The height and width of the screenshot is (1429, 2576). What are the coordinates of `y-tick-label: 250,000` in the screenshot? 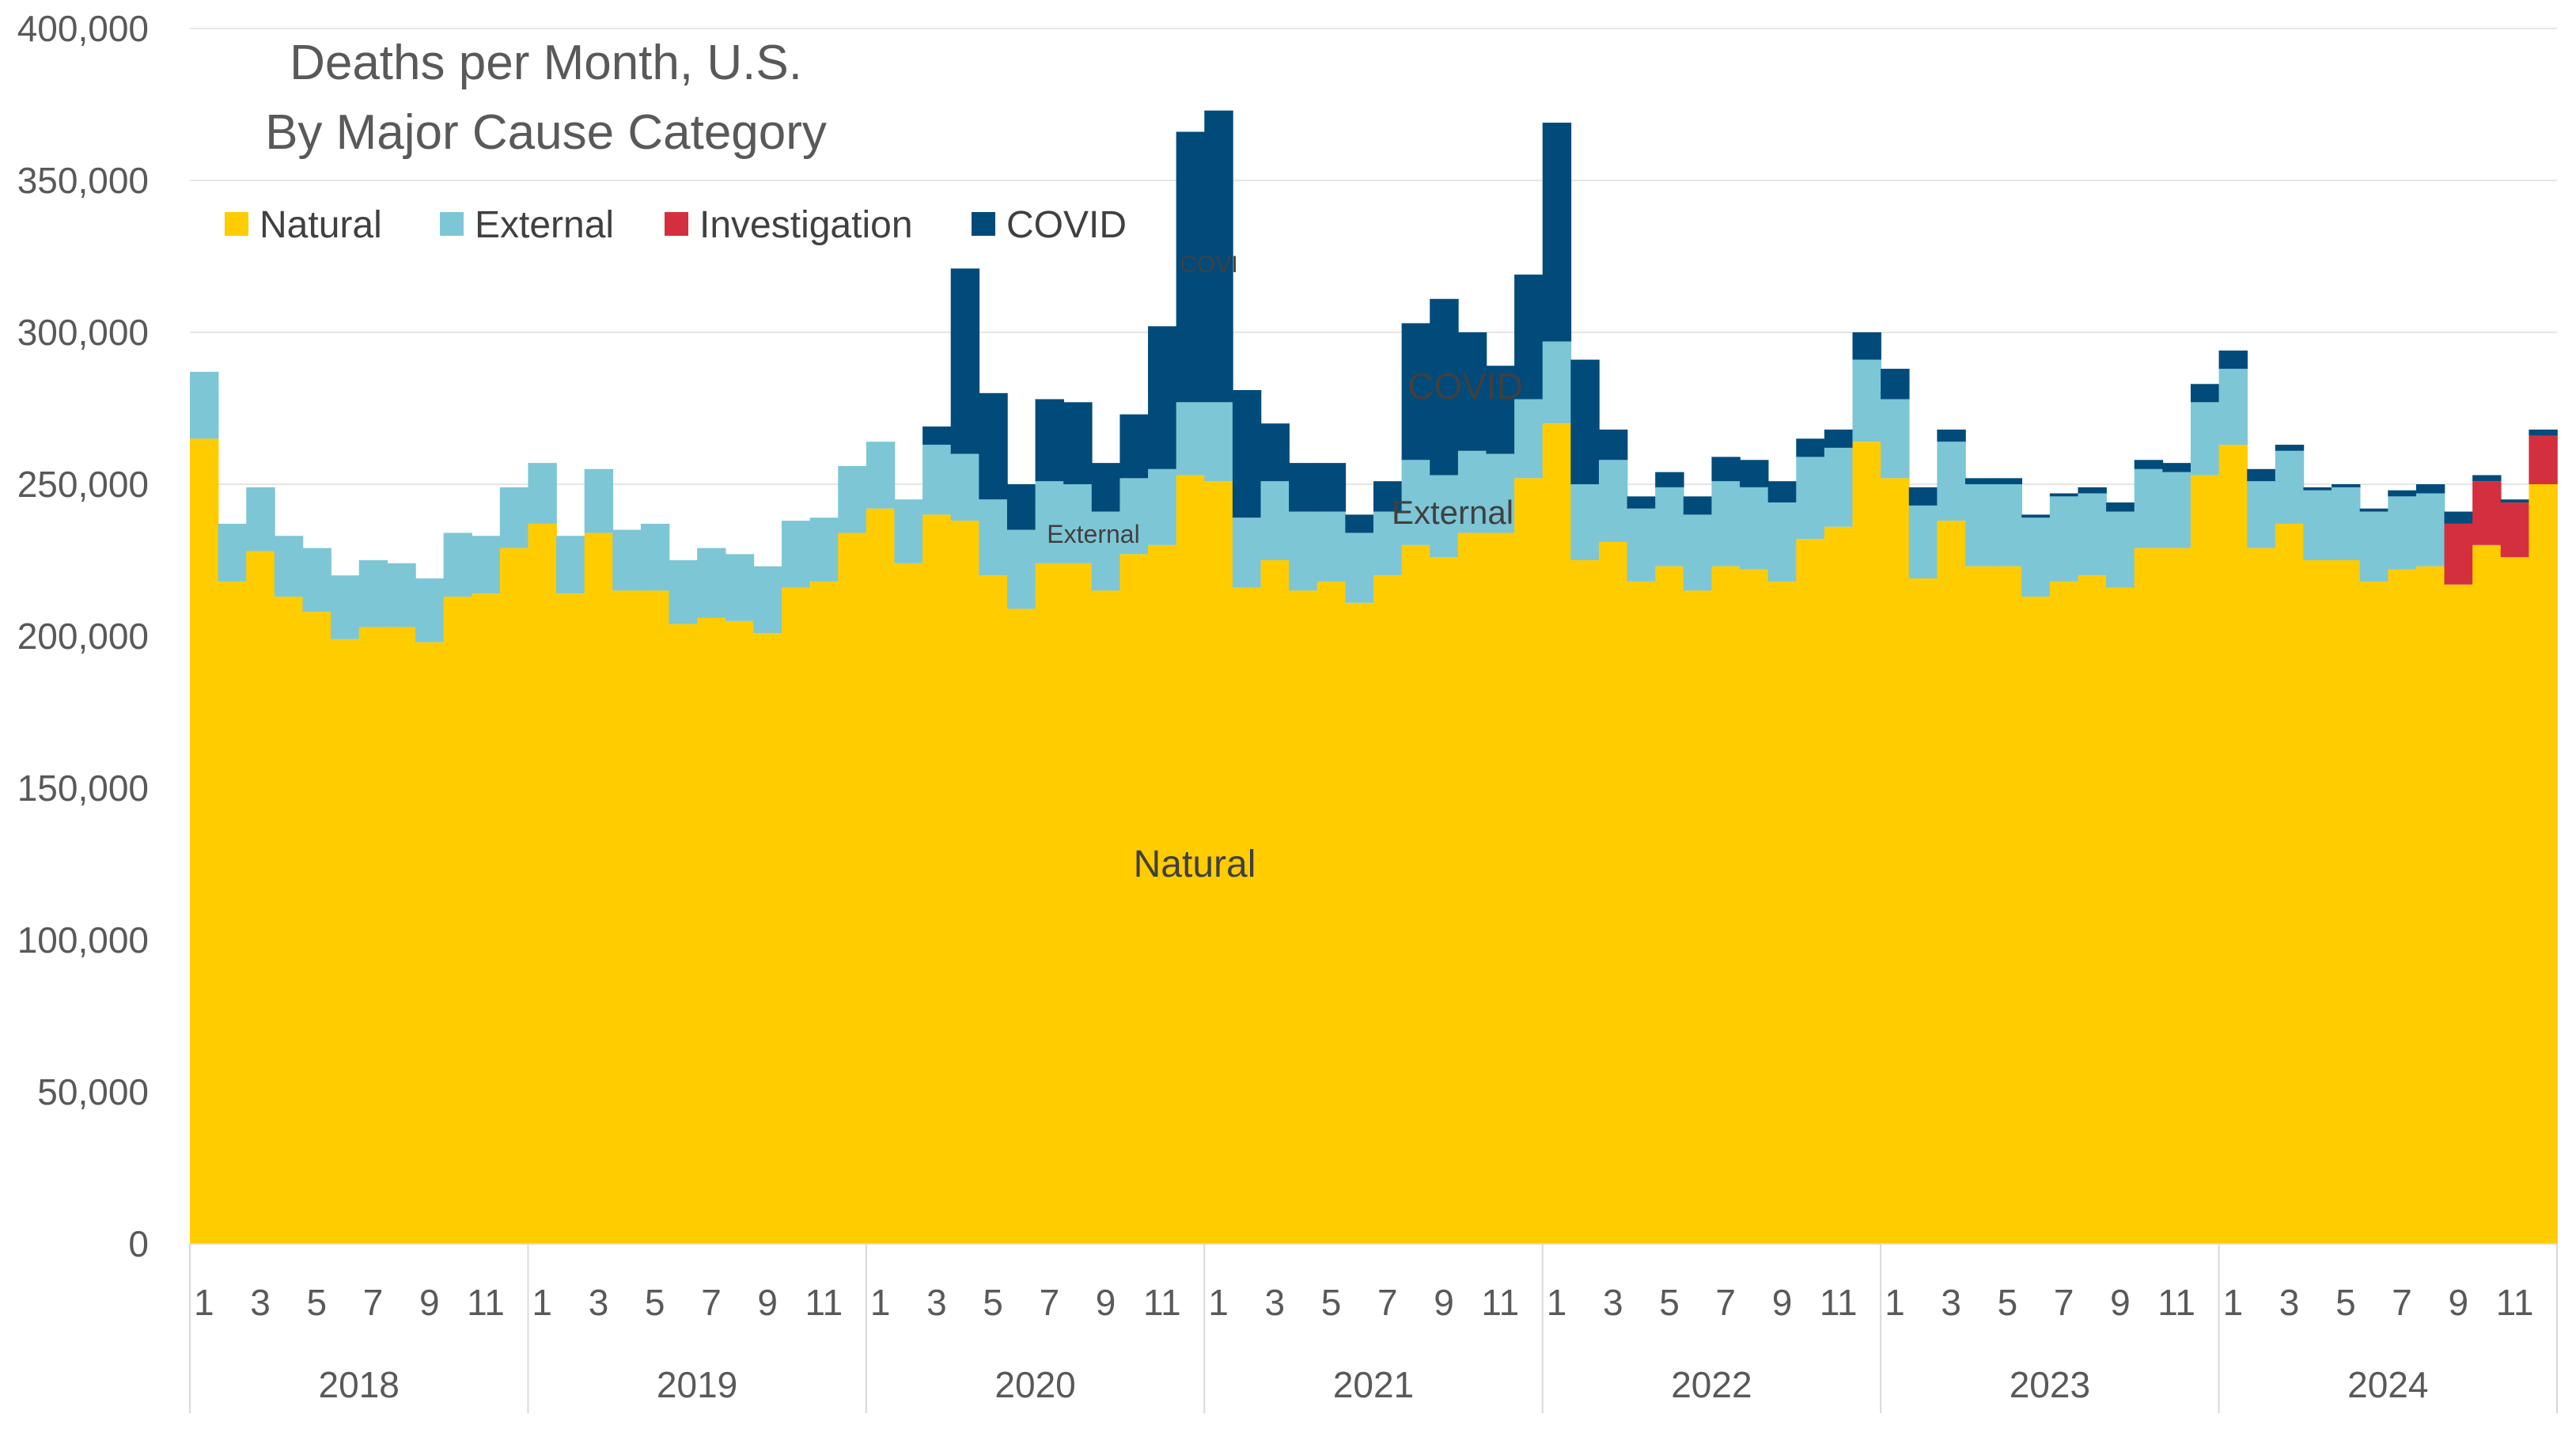 It's located at (83, 484).